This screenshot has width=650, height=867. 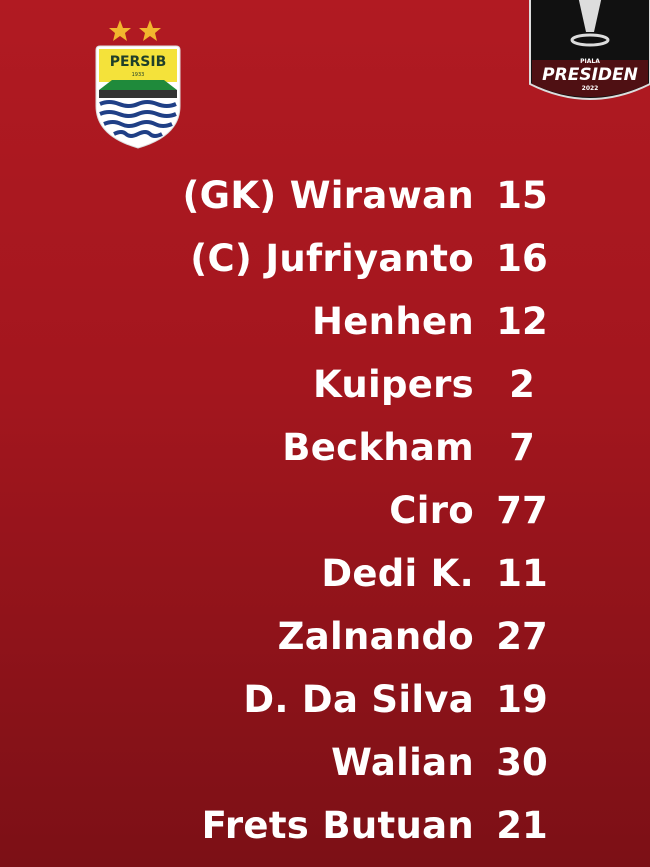 What do you see at coordinates (522, 195) in the screenshot?
I see `player-number: 15` at bounding box center [522, 195].